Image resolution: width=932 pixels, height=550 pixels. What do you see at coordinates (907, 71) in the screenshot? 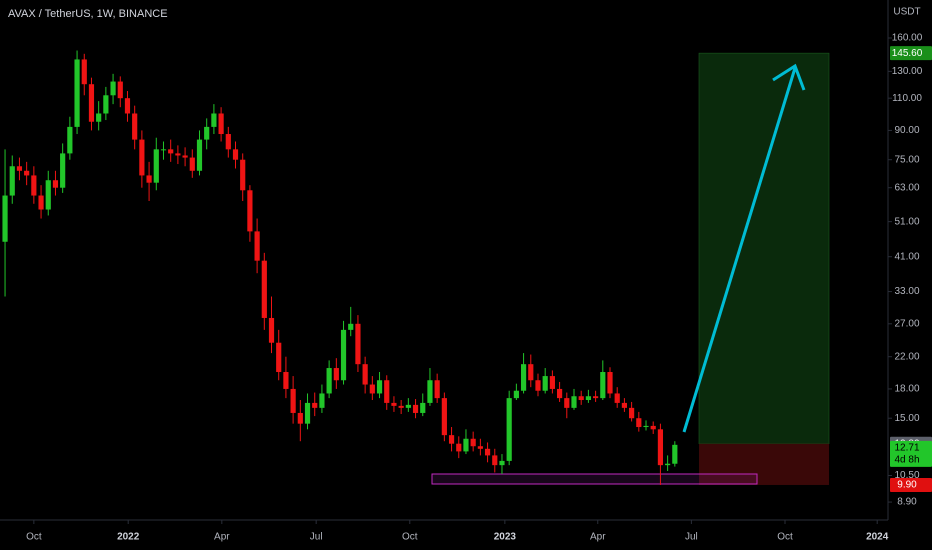
I see `y-tick-label: 130.00` at bounding box center [907, 71].